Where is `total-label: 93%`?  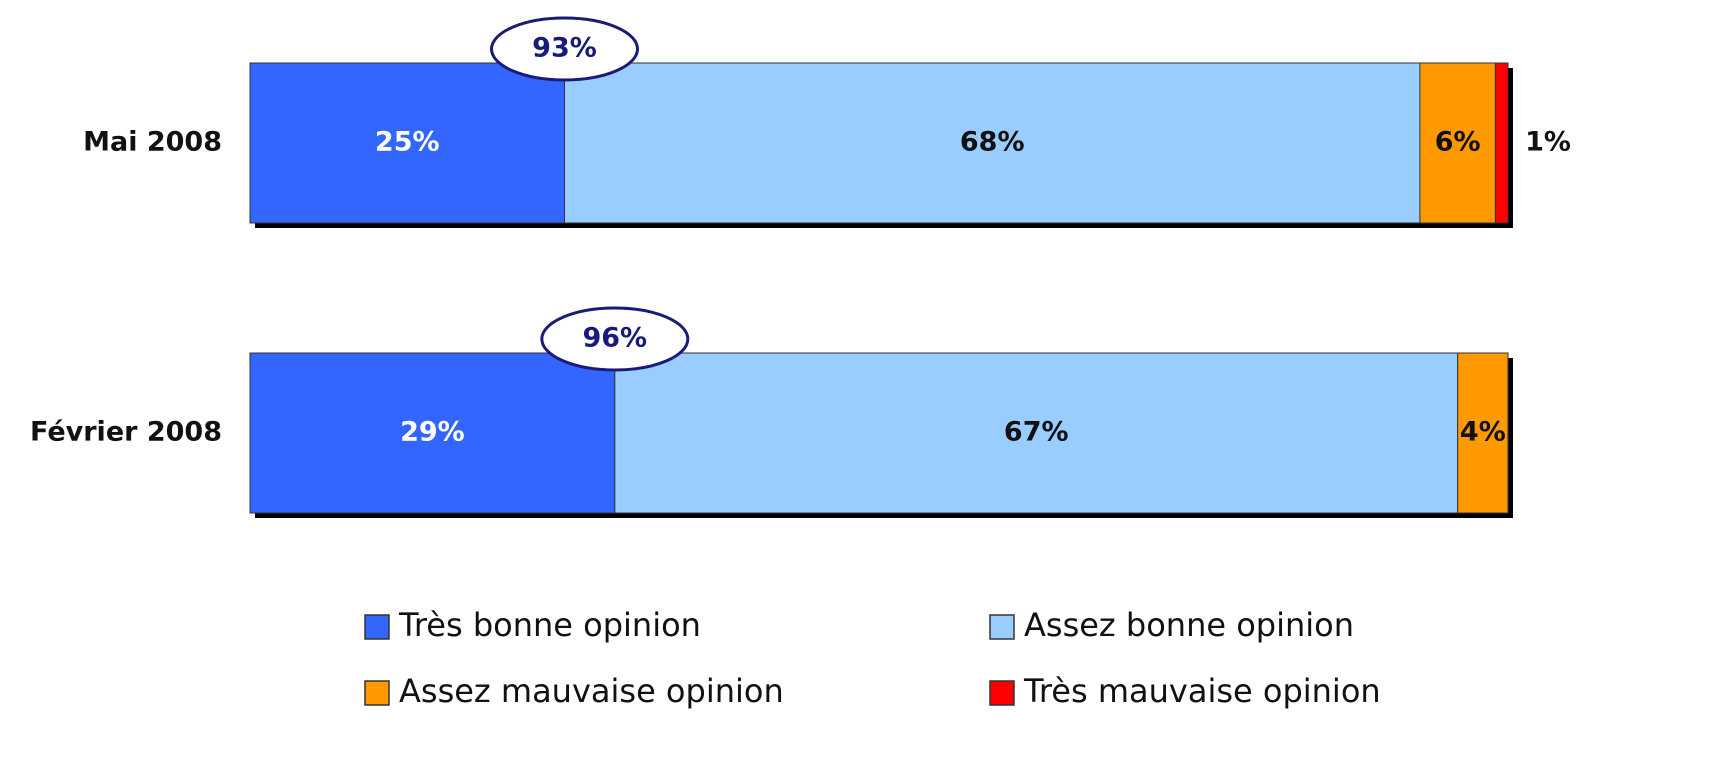 total-label: 93% is located at coordinates (564, 48).